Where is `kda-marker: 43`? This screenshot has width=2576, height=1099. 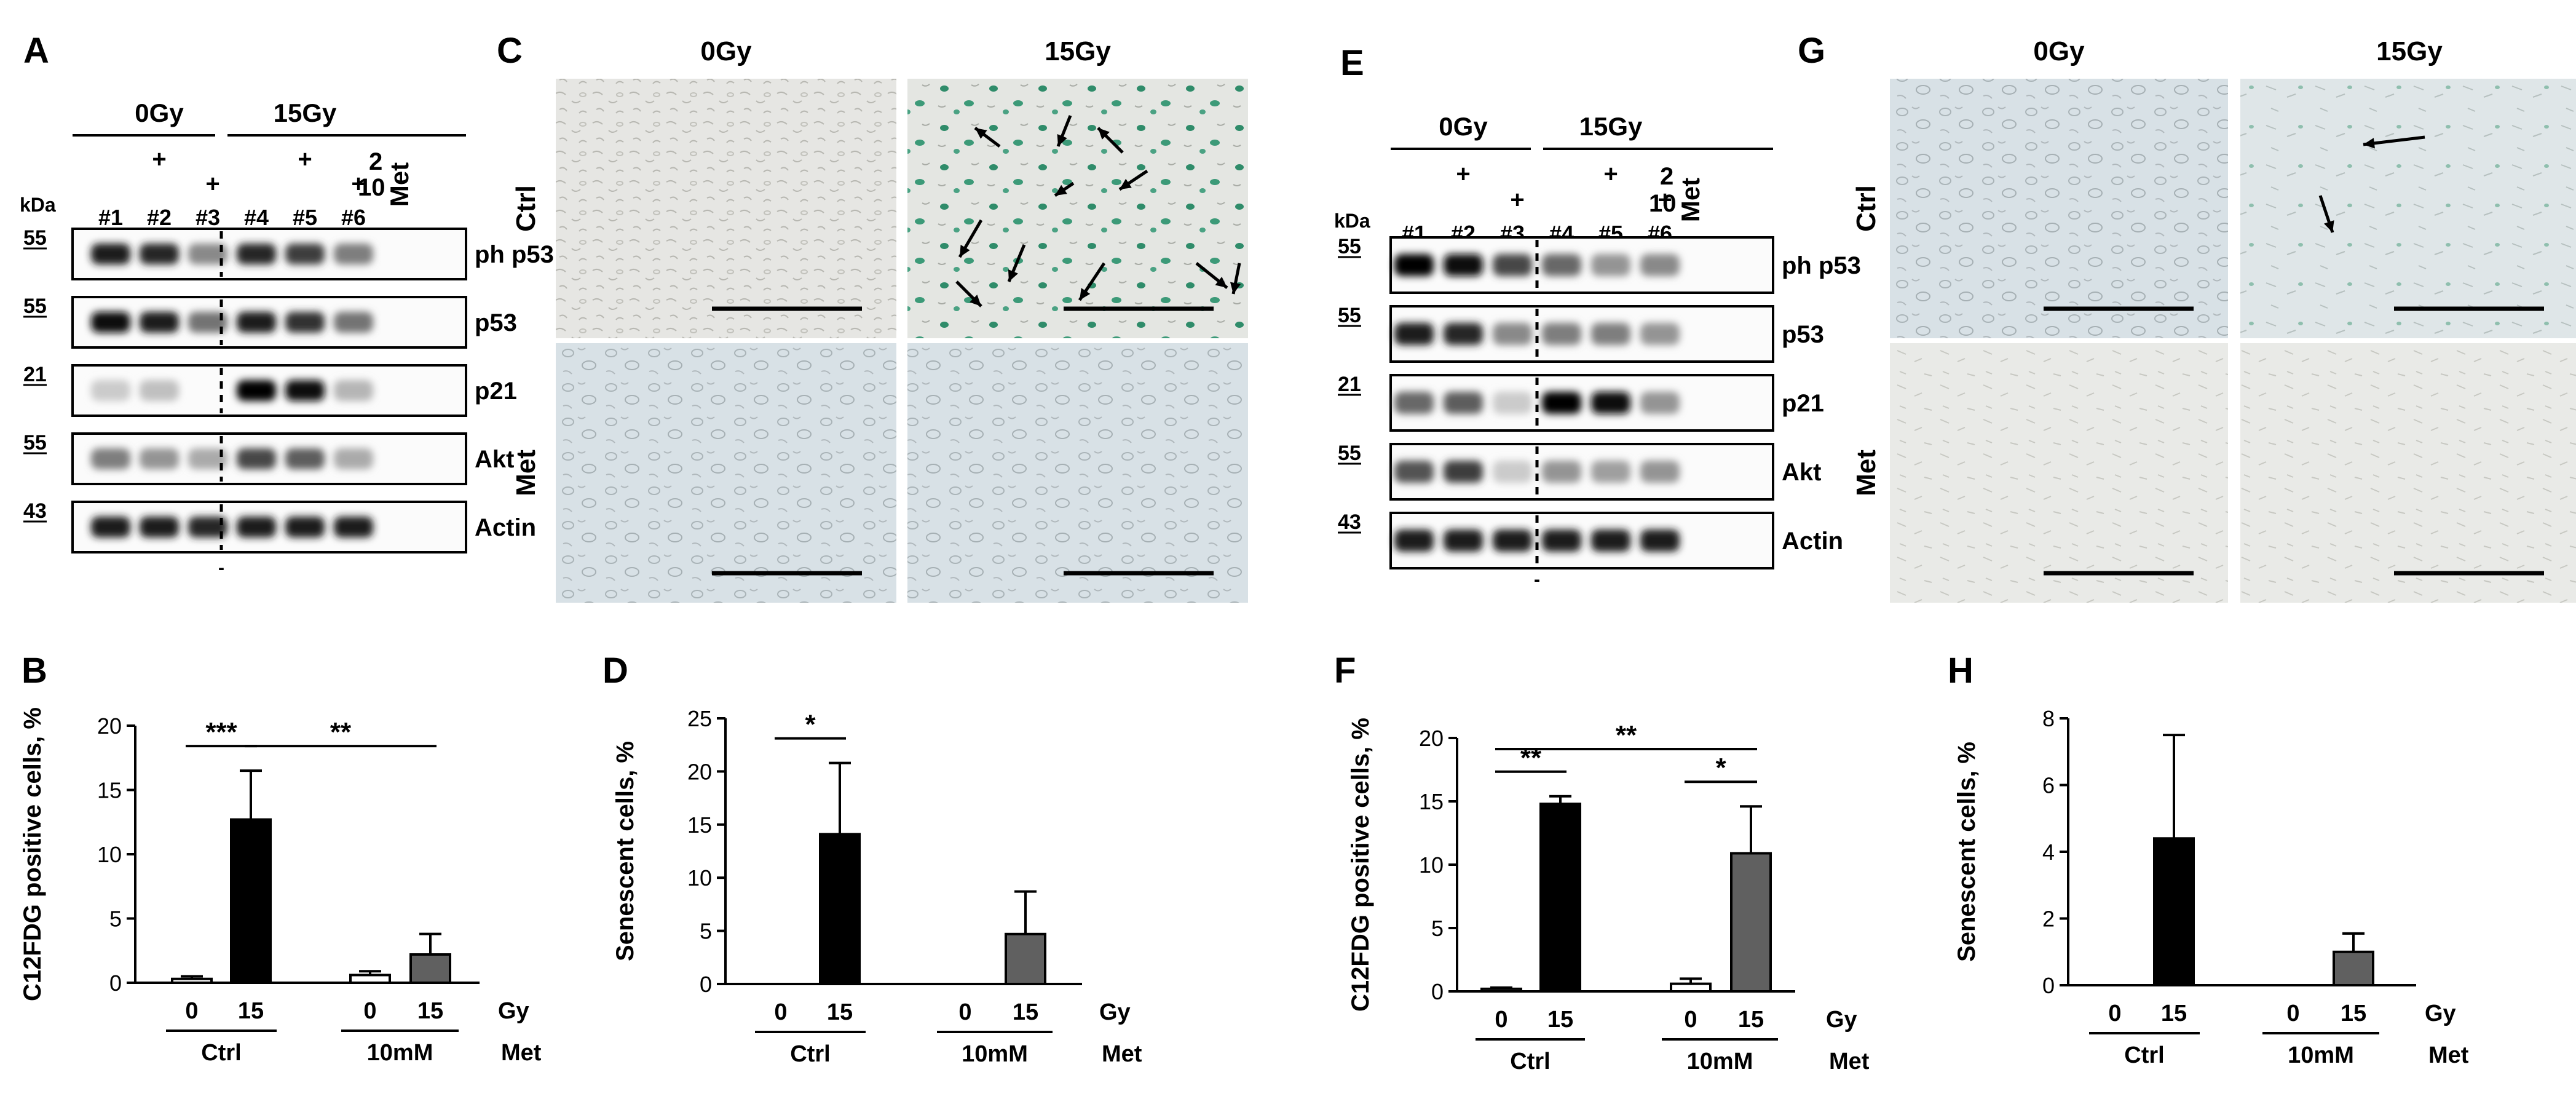
kda-marker: 43 is located at coordinates (35, 511).